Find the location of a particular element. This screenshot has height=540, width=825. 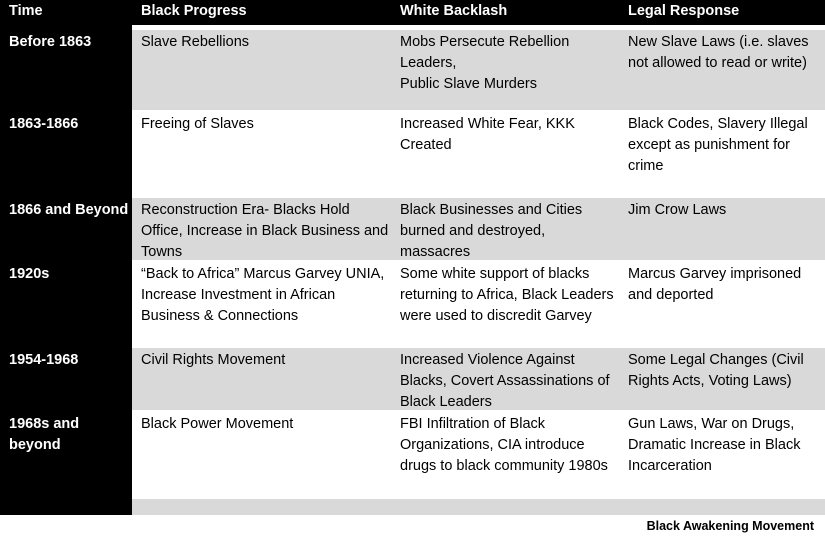

footer: Black Awakening Movement is located at coordinates (730, 526).